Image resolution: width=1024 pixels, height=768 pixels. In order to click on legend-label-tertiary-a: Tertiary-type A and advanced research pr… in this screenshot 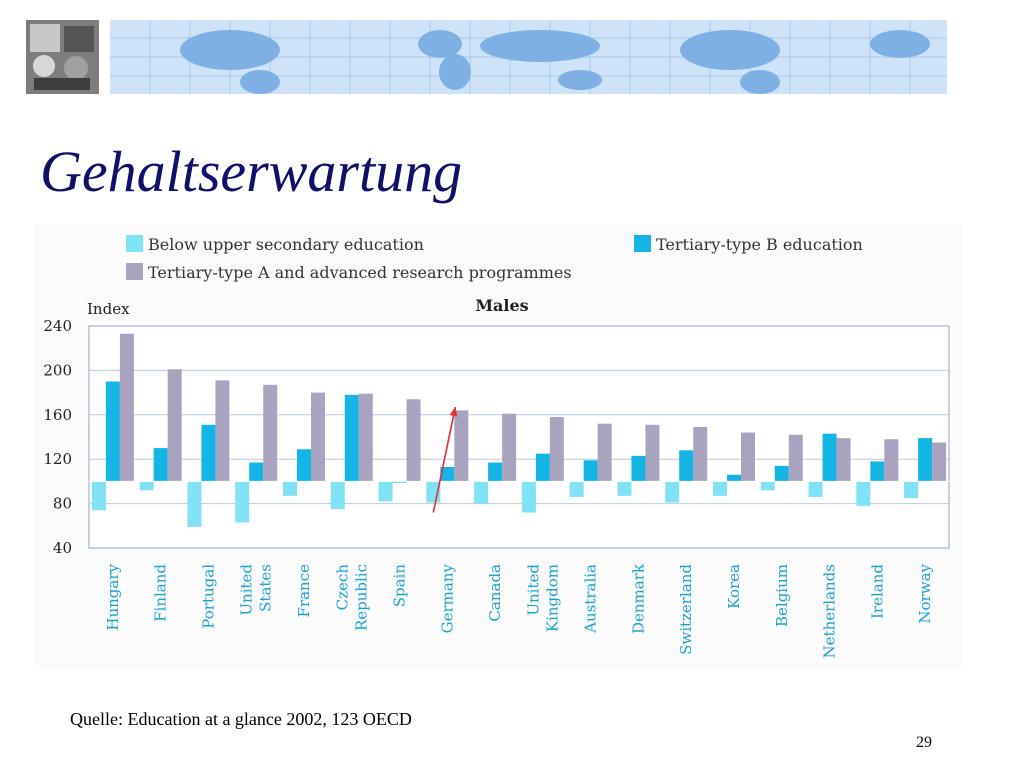, I will do `click(360, 272)`.